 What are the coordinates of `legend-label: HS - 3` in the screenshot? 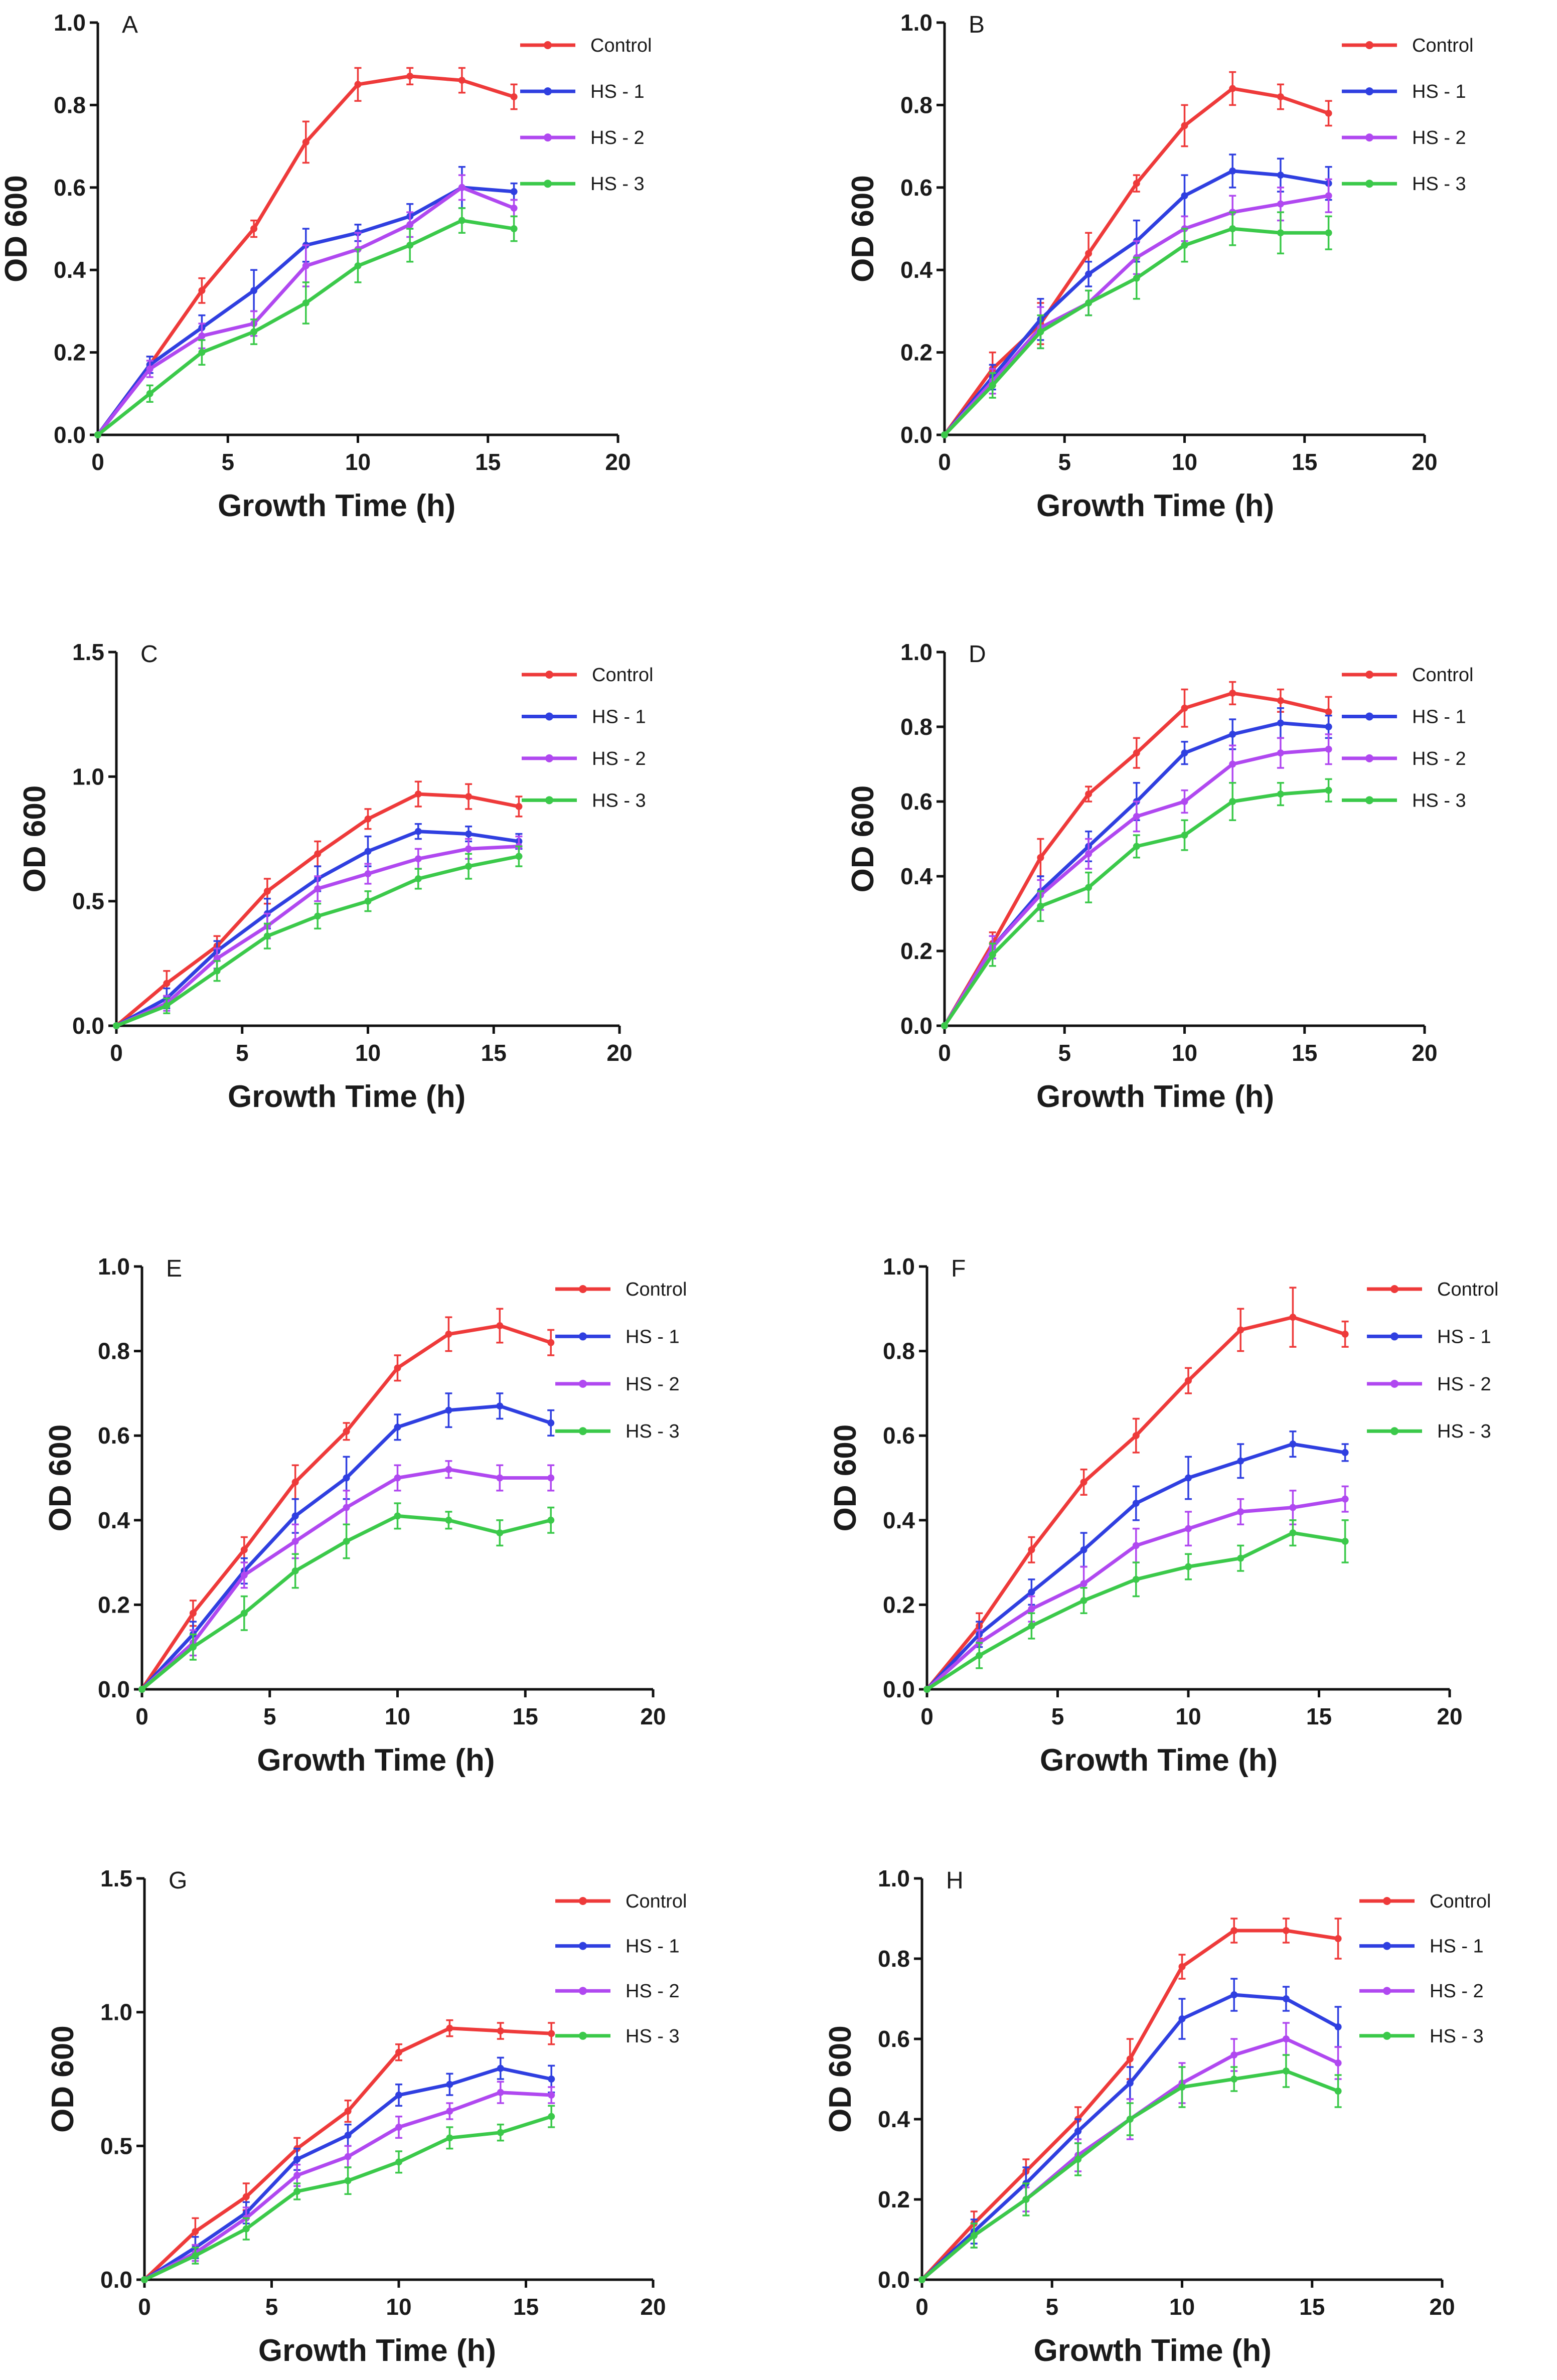 It's located at (1439, 184).